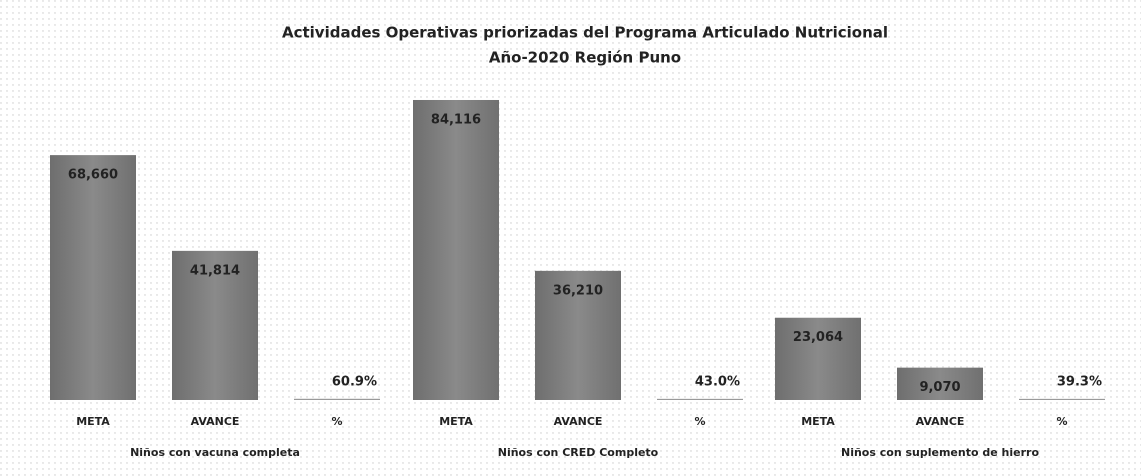 Image resolution: width=1141 pixels, height=476 pixels. What do you see at coordinates (578, 290) in the screenshot?
I see `value-label: 36,210` at bounding box center [578, 290].